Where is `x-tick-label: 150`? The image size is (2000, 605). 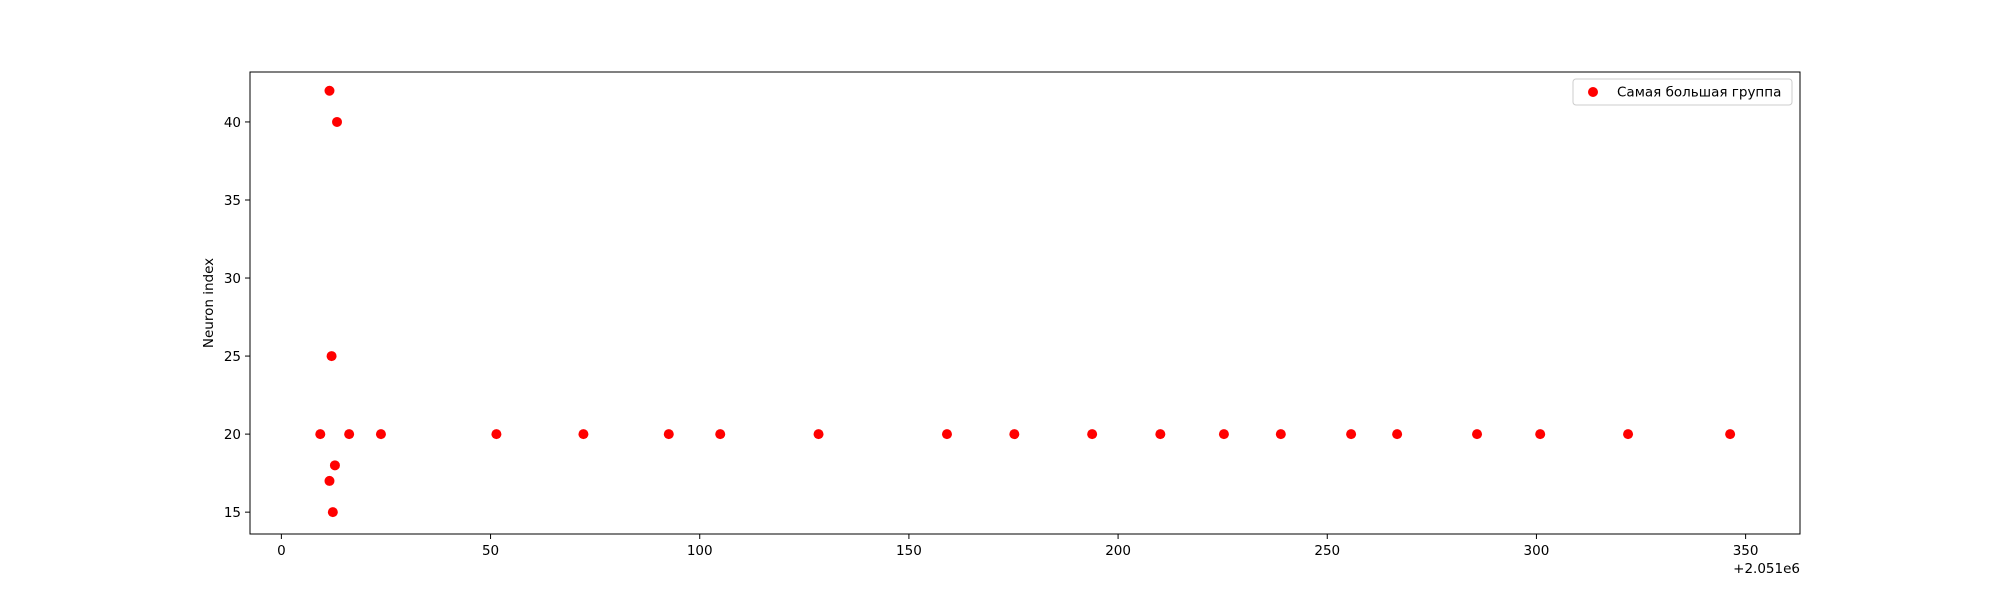 x-tick-label: 150 is located at coordinates (909, 551).